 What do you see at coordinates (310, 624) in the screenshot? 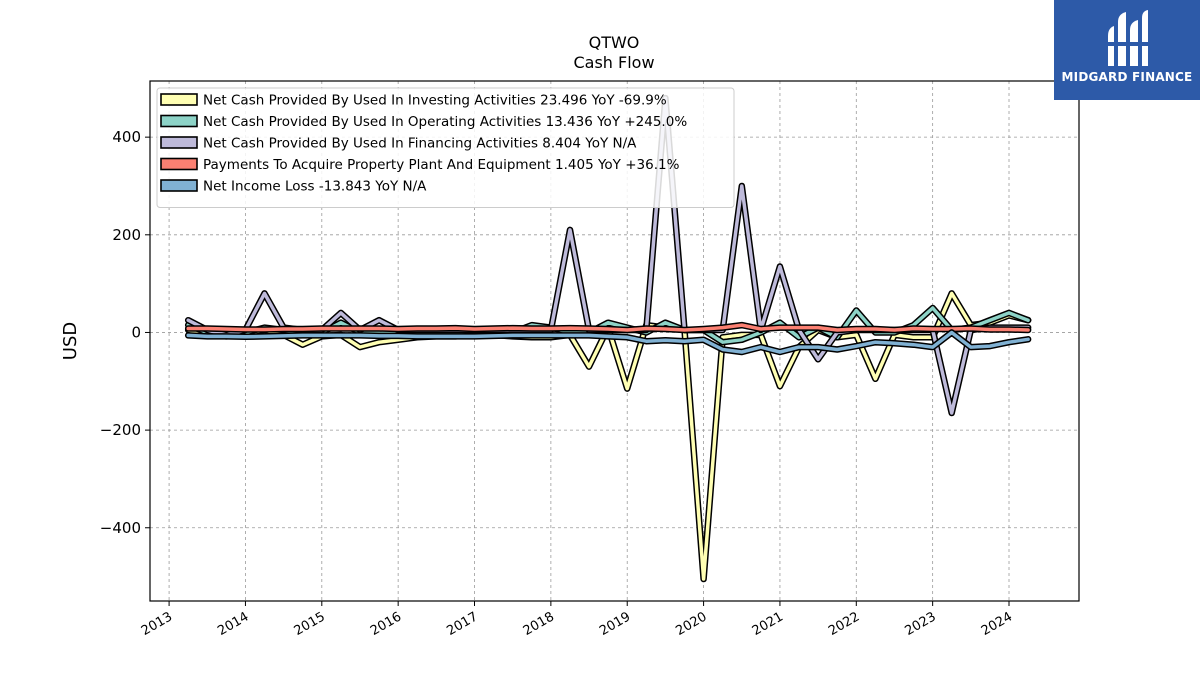
I see `x-tick-label: 2015` at bounding box center [310, 624].